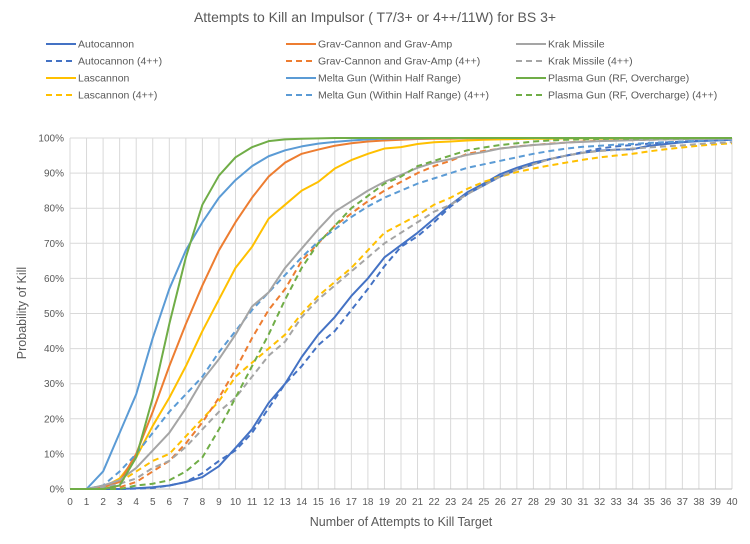  I want to click on x-tick-label: 9, so click(219, 502).